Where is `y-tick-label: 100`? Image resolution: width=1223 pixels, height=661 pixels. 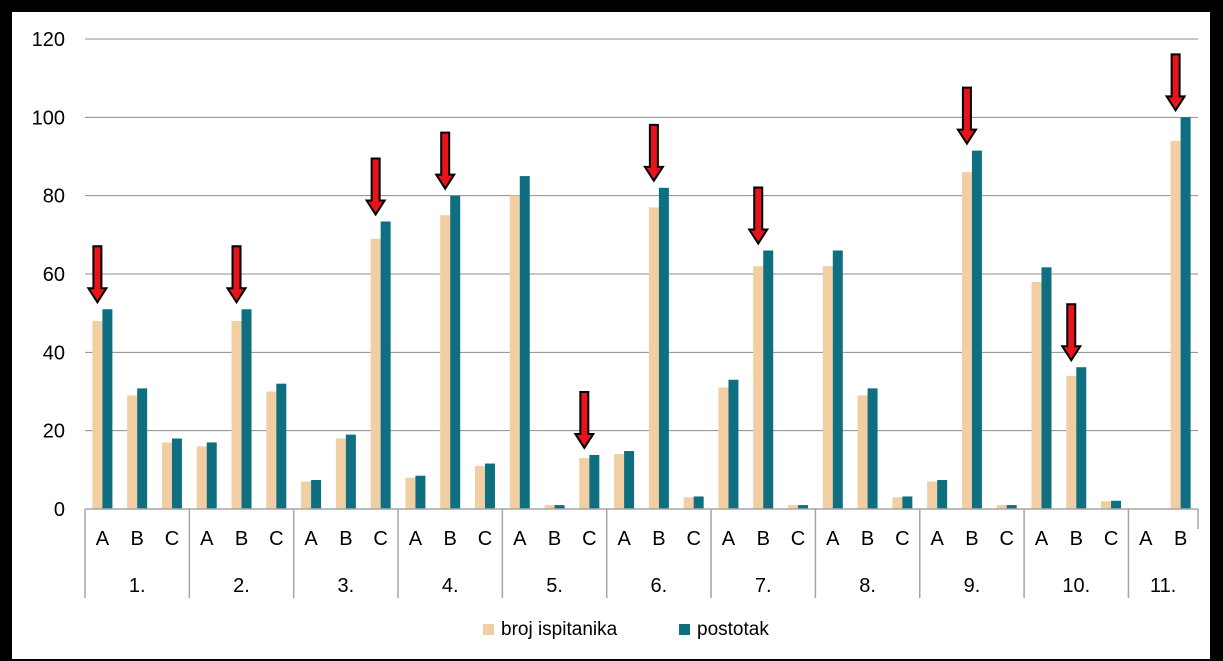
y-tick-label: 100 is located at coordinates (48, 118).